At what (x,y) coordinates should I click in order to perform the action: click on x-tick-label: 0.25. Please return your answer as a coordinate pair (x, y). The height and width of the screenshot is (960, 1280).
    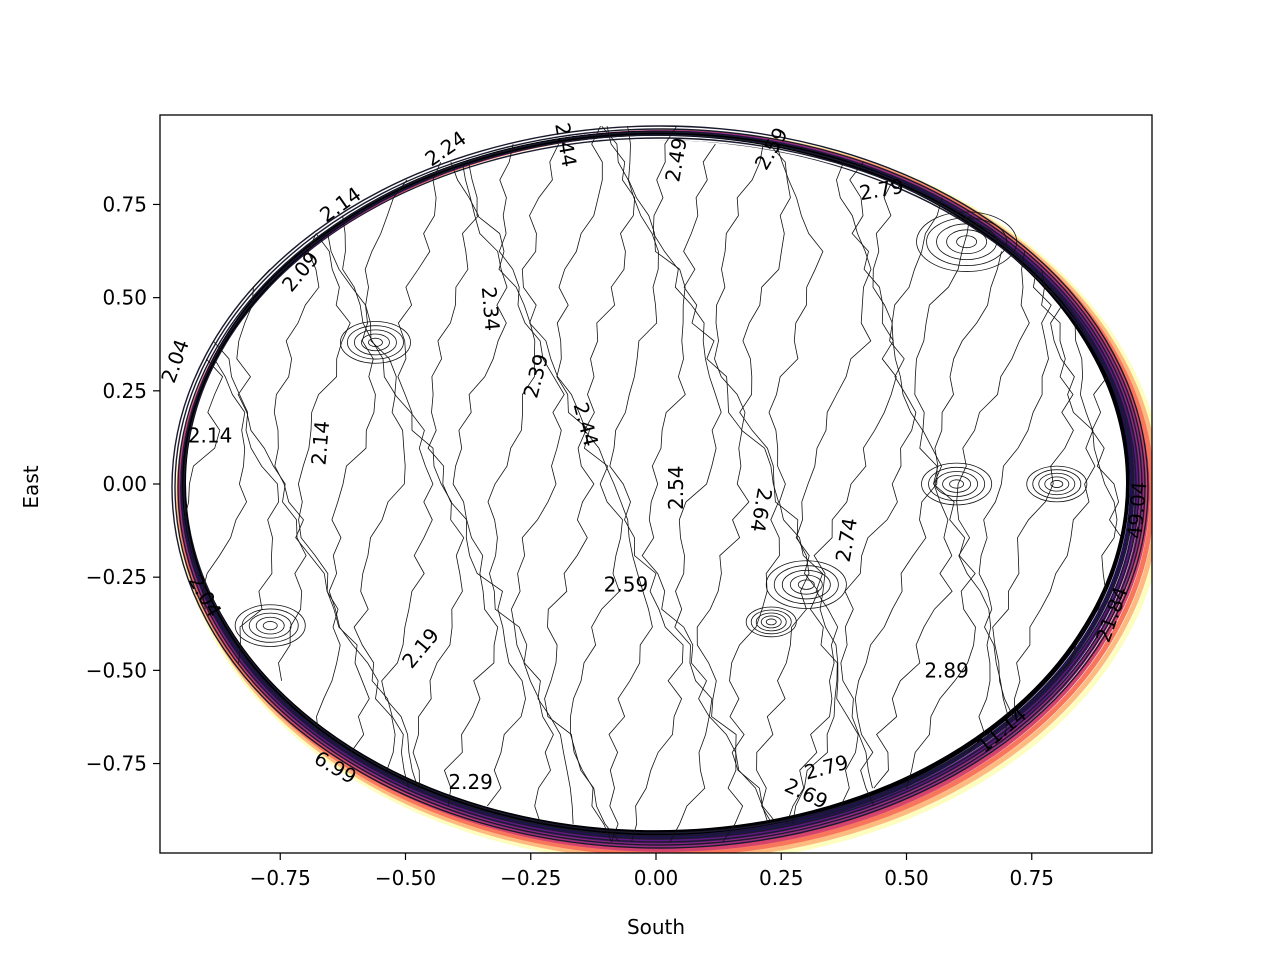
    Looking at the image, I should click on (781, 878).